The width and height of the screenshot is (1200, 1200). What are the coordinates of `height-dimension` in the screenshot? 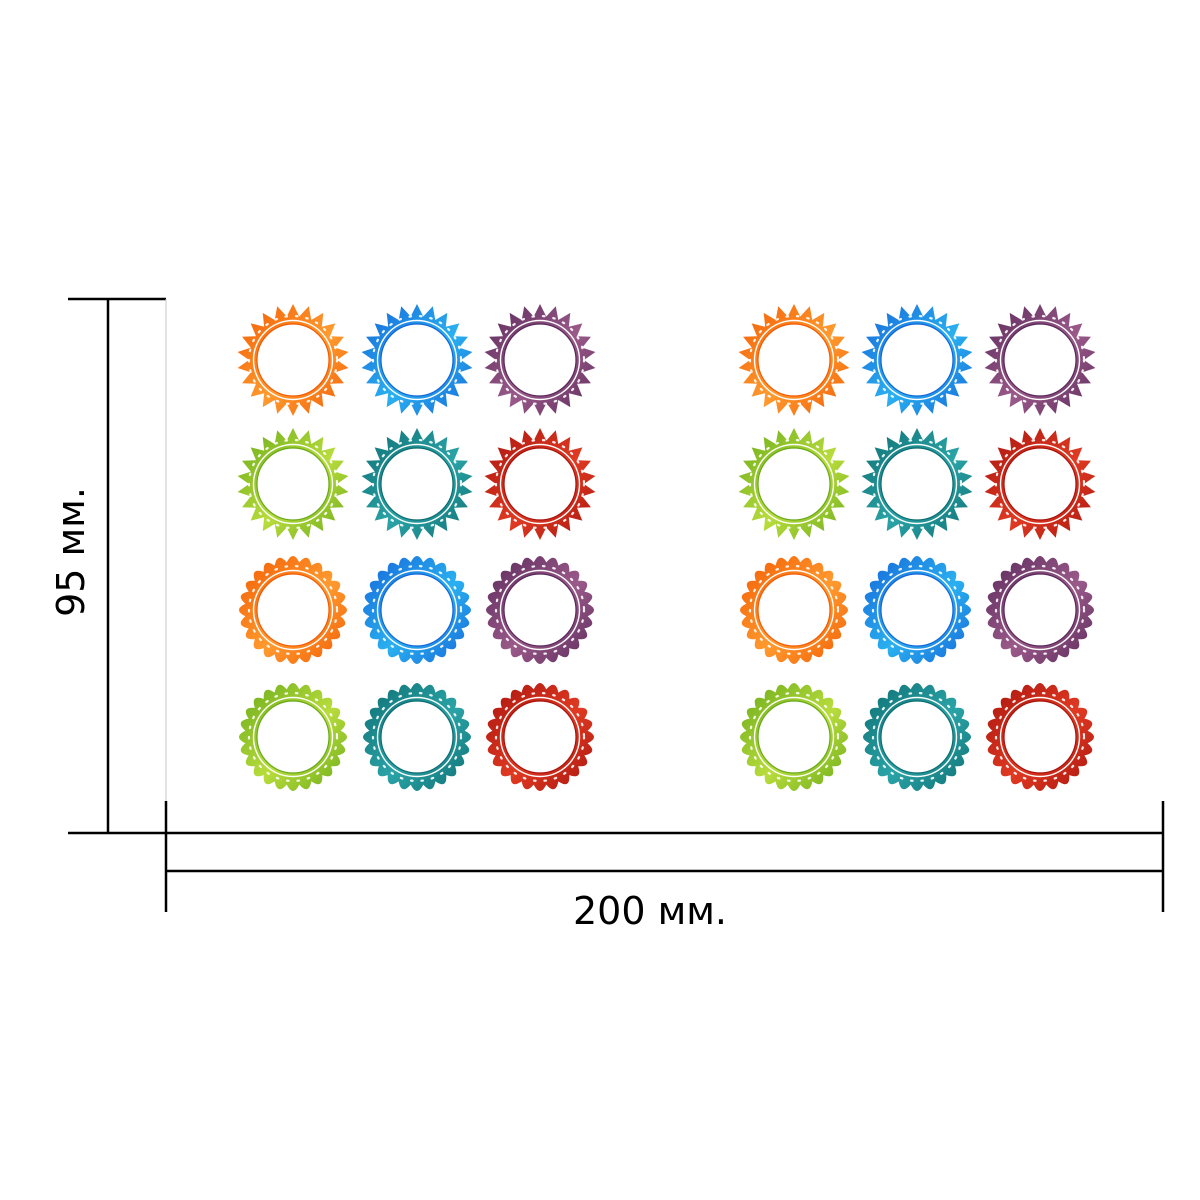 It's located at (117, 566).